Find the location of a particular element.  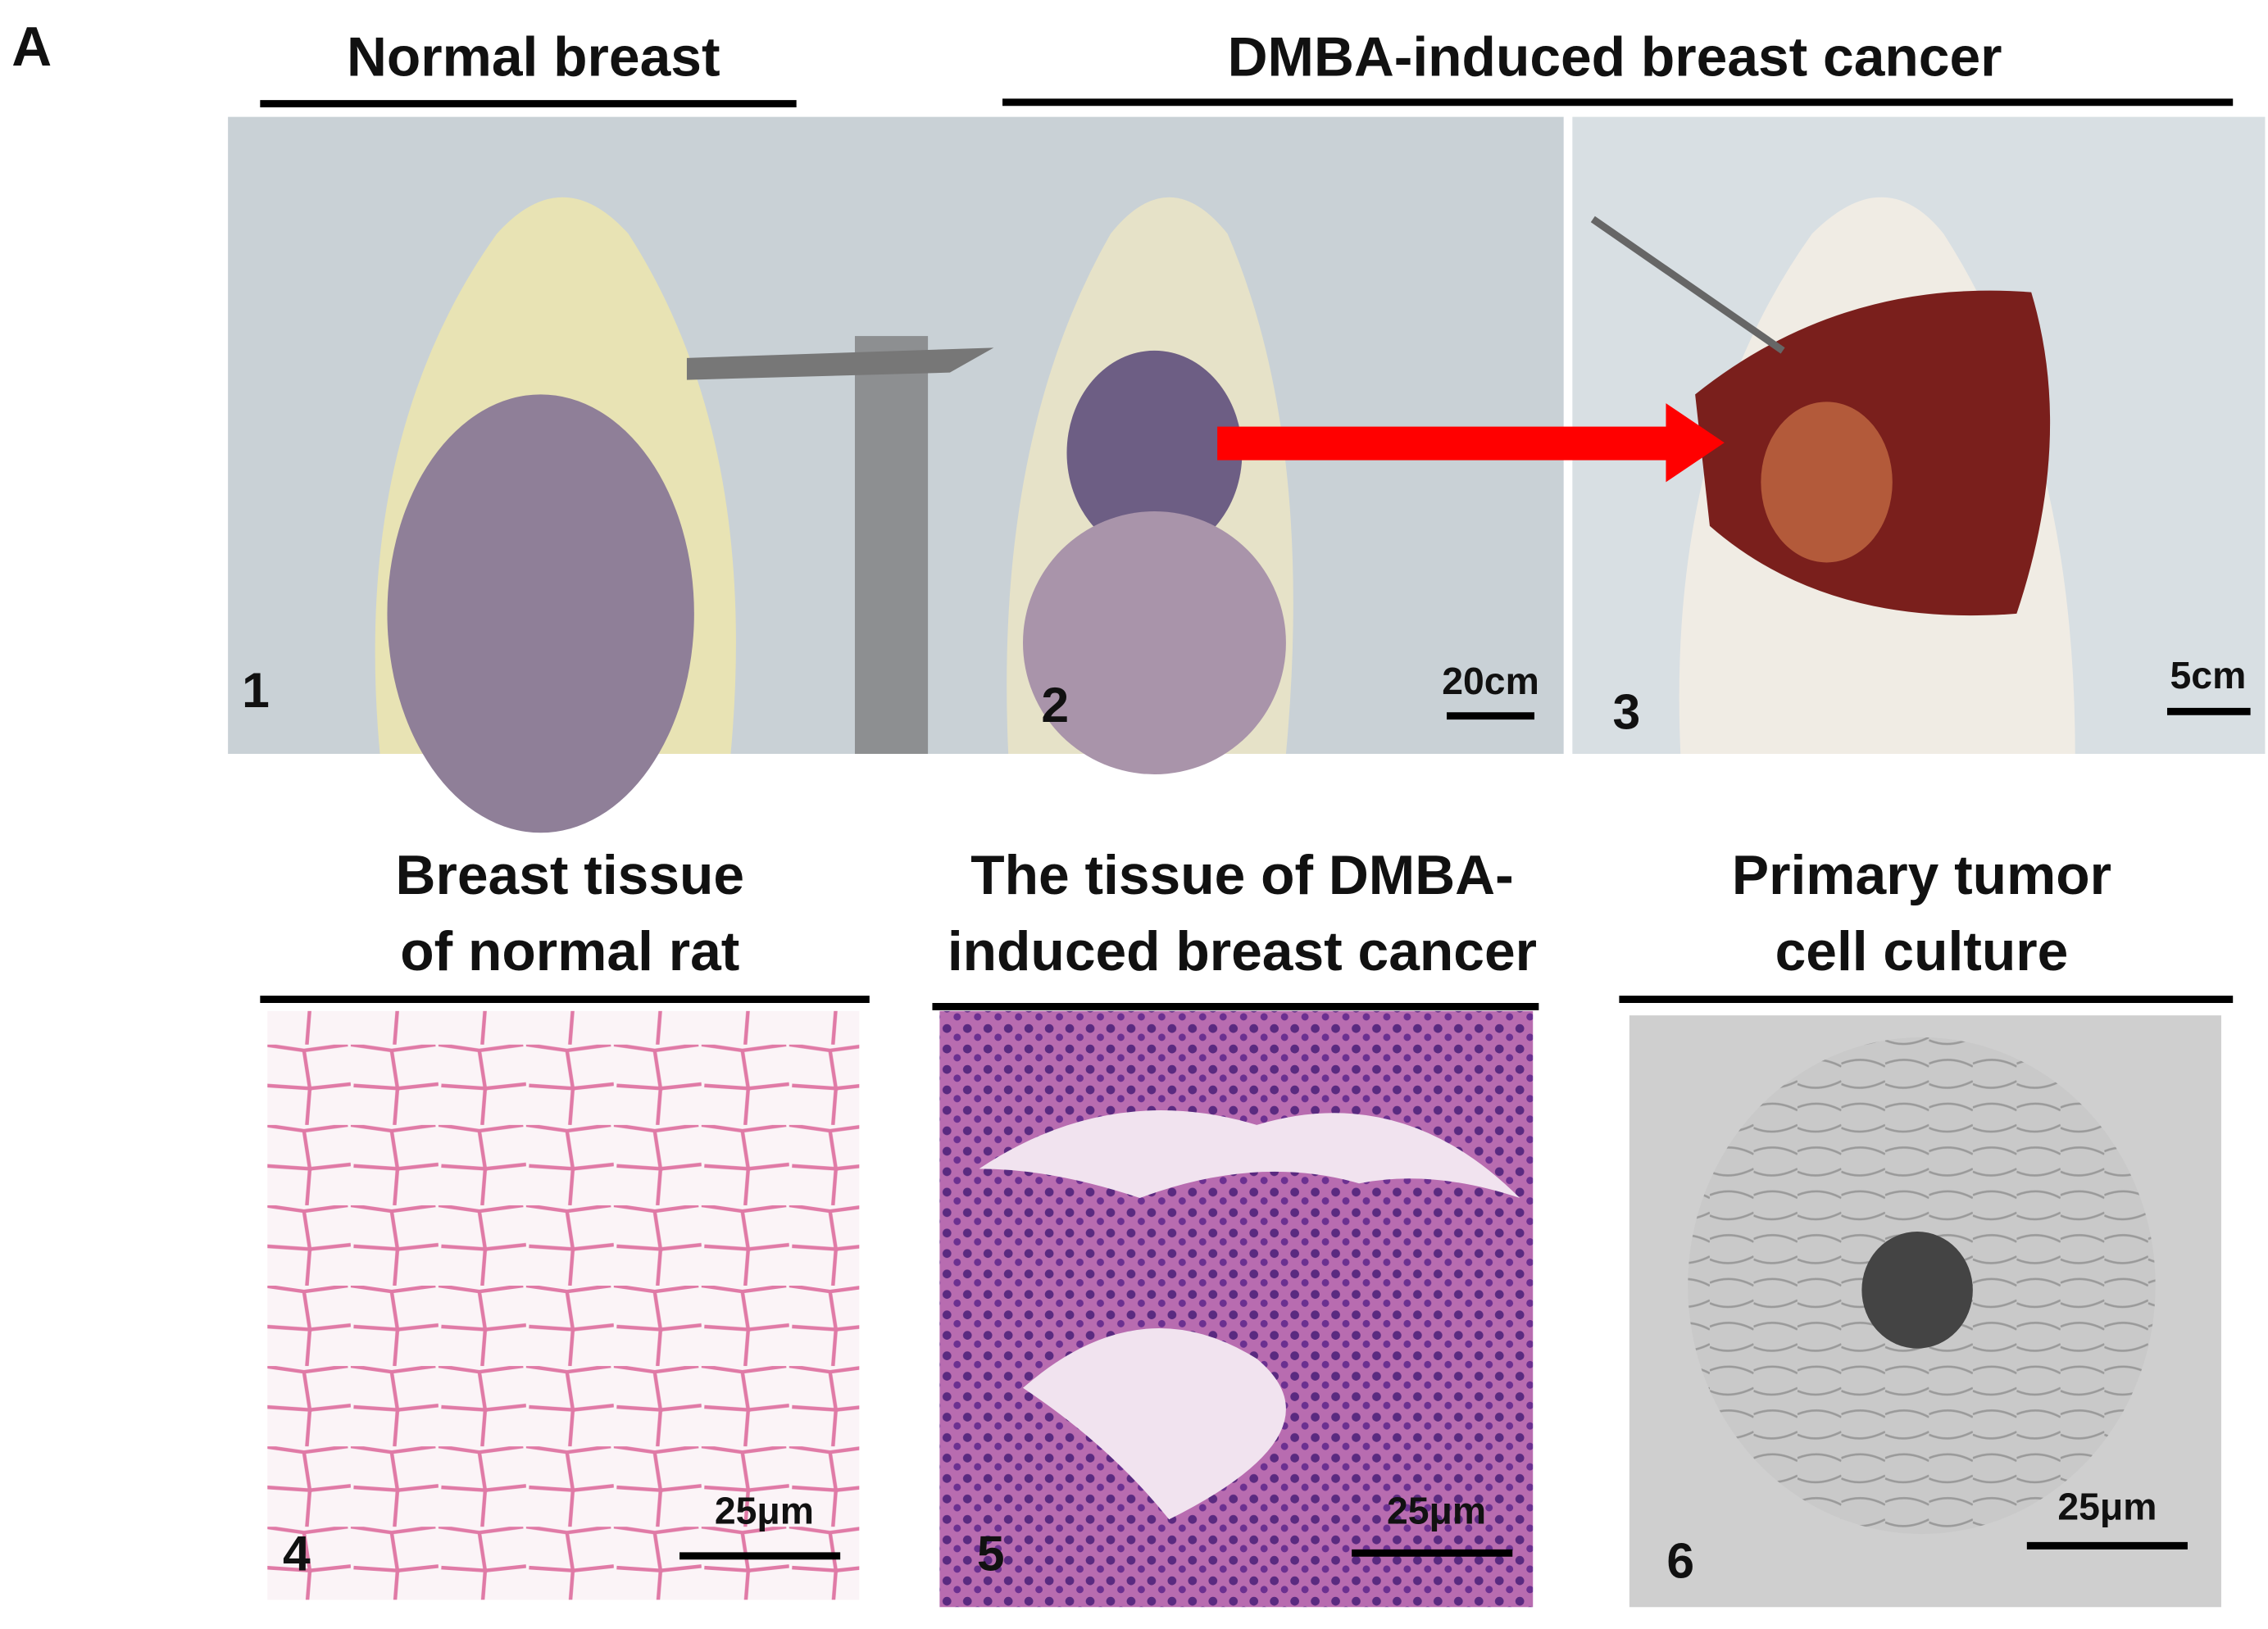

scale-bar-label: 20cm is located at coordinates (1490, 681).